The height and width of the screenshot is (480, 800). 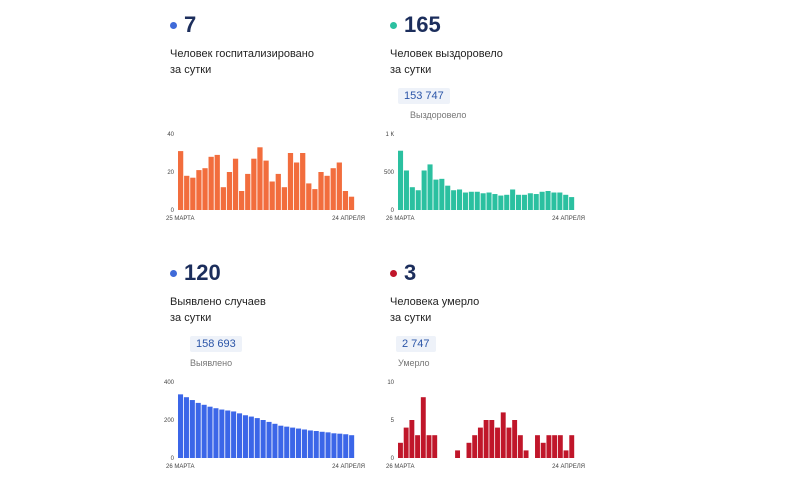 What do you see at coordinates (218, 302) in the screenshot?
I see `stat-label-line1: Выявлено случаев` at bounding box center [218, 302].